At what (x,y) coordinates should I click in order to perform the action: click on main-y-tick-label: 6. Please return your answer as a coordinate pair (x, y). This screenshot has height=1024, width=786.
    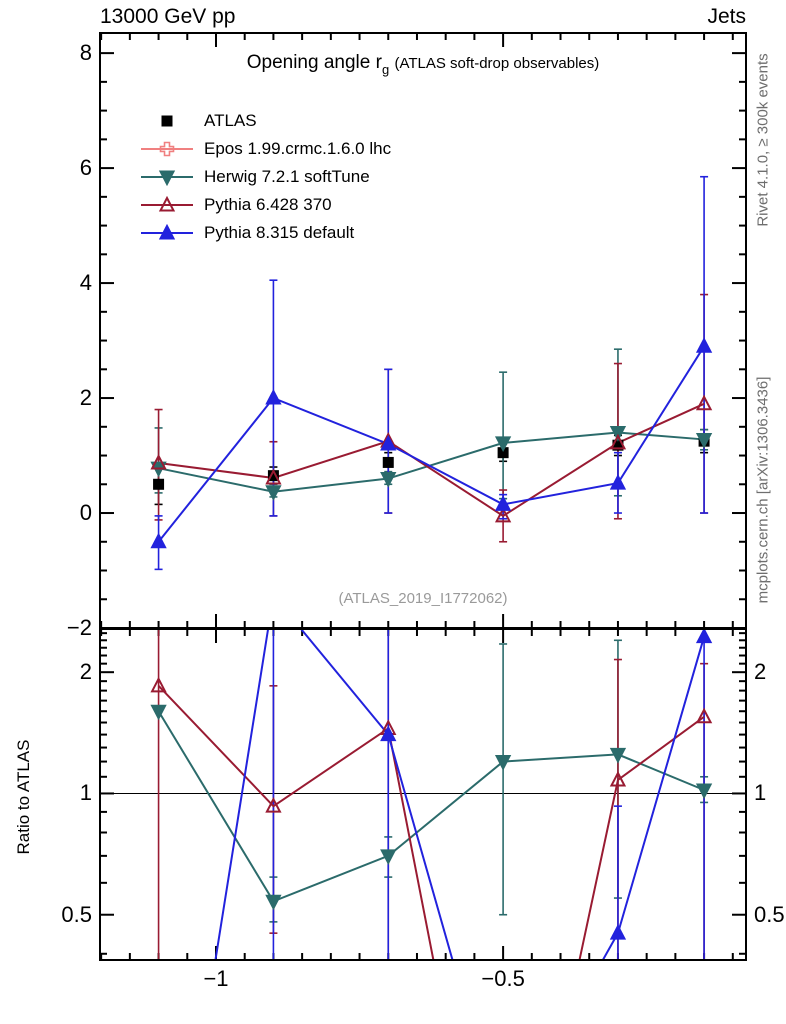
    Looking at the image, I should click on (85, 168).